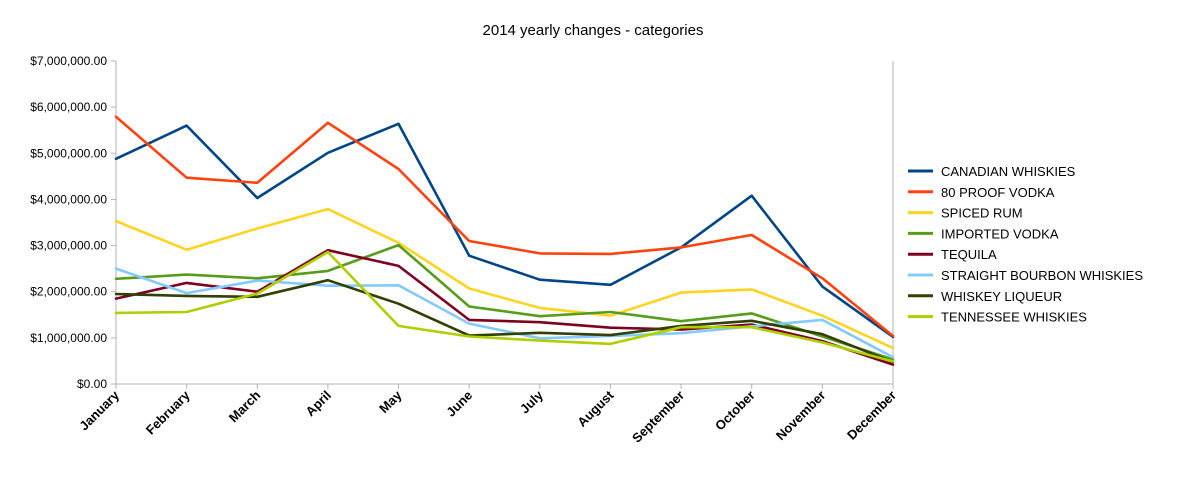 Image resolution: width=1188 pixels, height=488 pixels. I want to click on x-tick-label: April, so click(318, 404).